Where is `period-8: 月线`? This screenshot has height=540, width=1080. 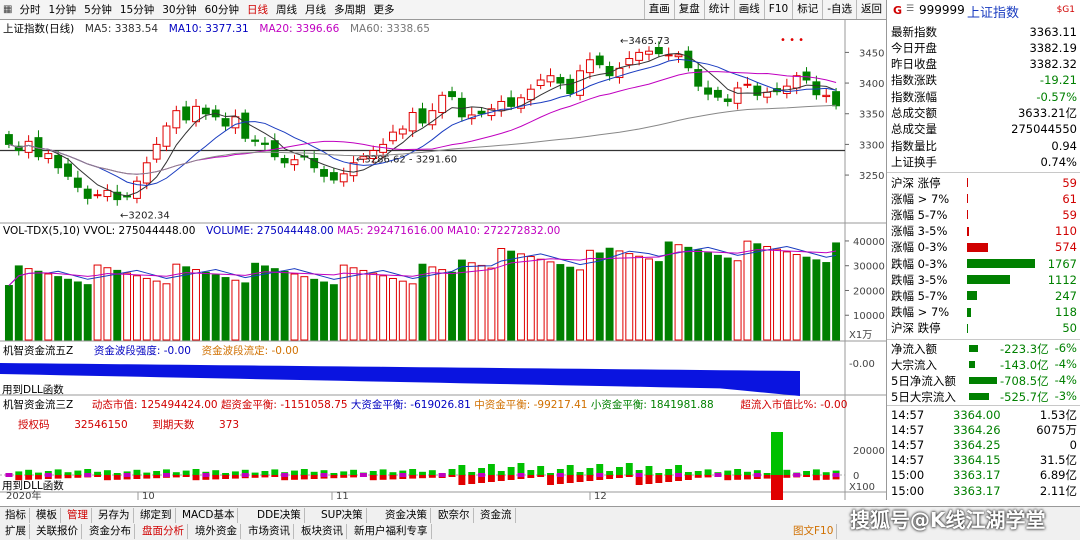 period-8: 月线 is located at coordinates (315, 10).